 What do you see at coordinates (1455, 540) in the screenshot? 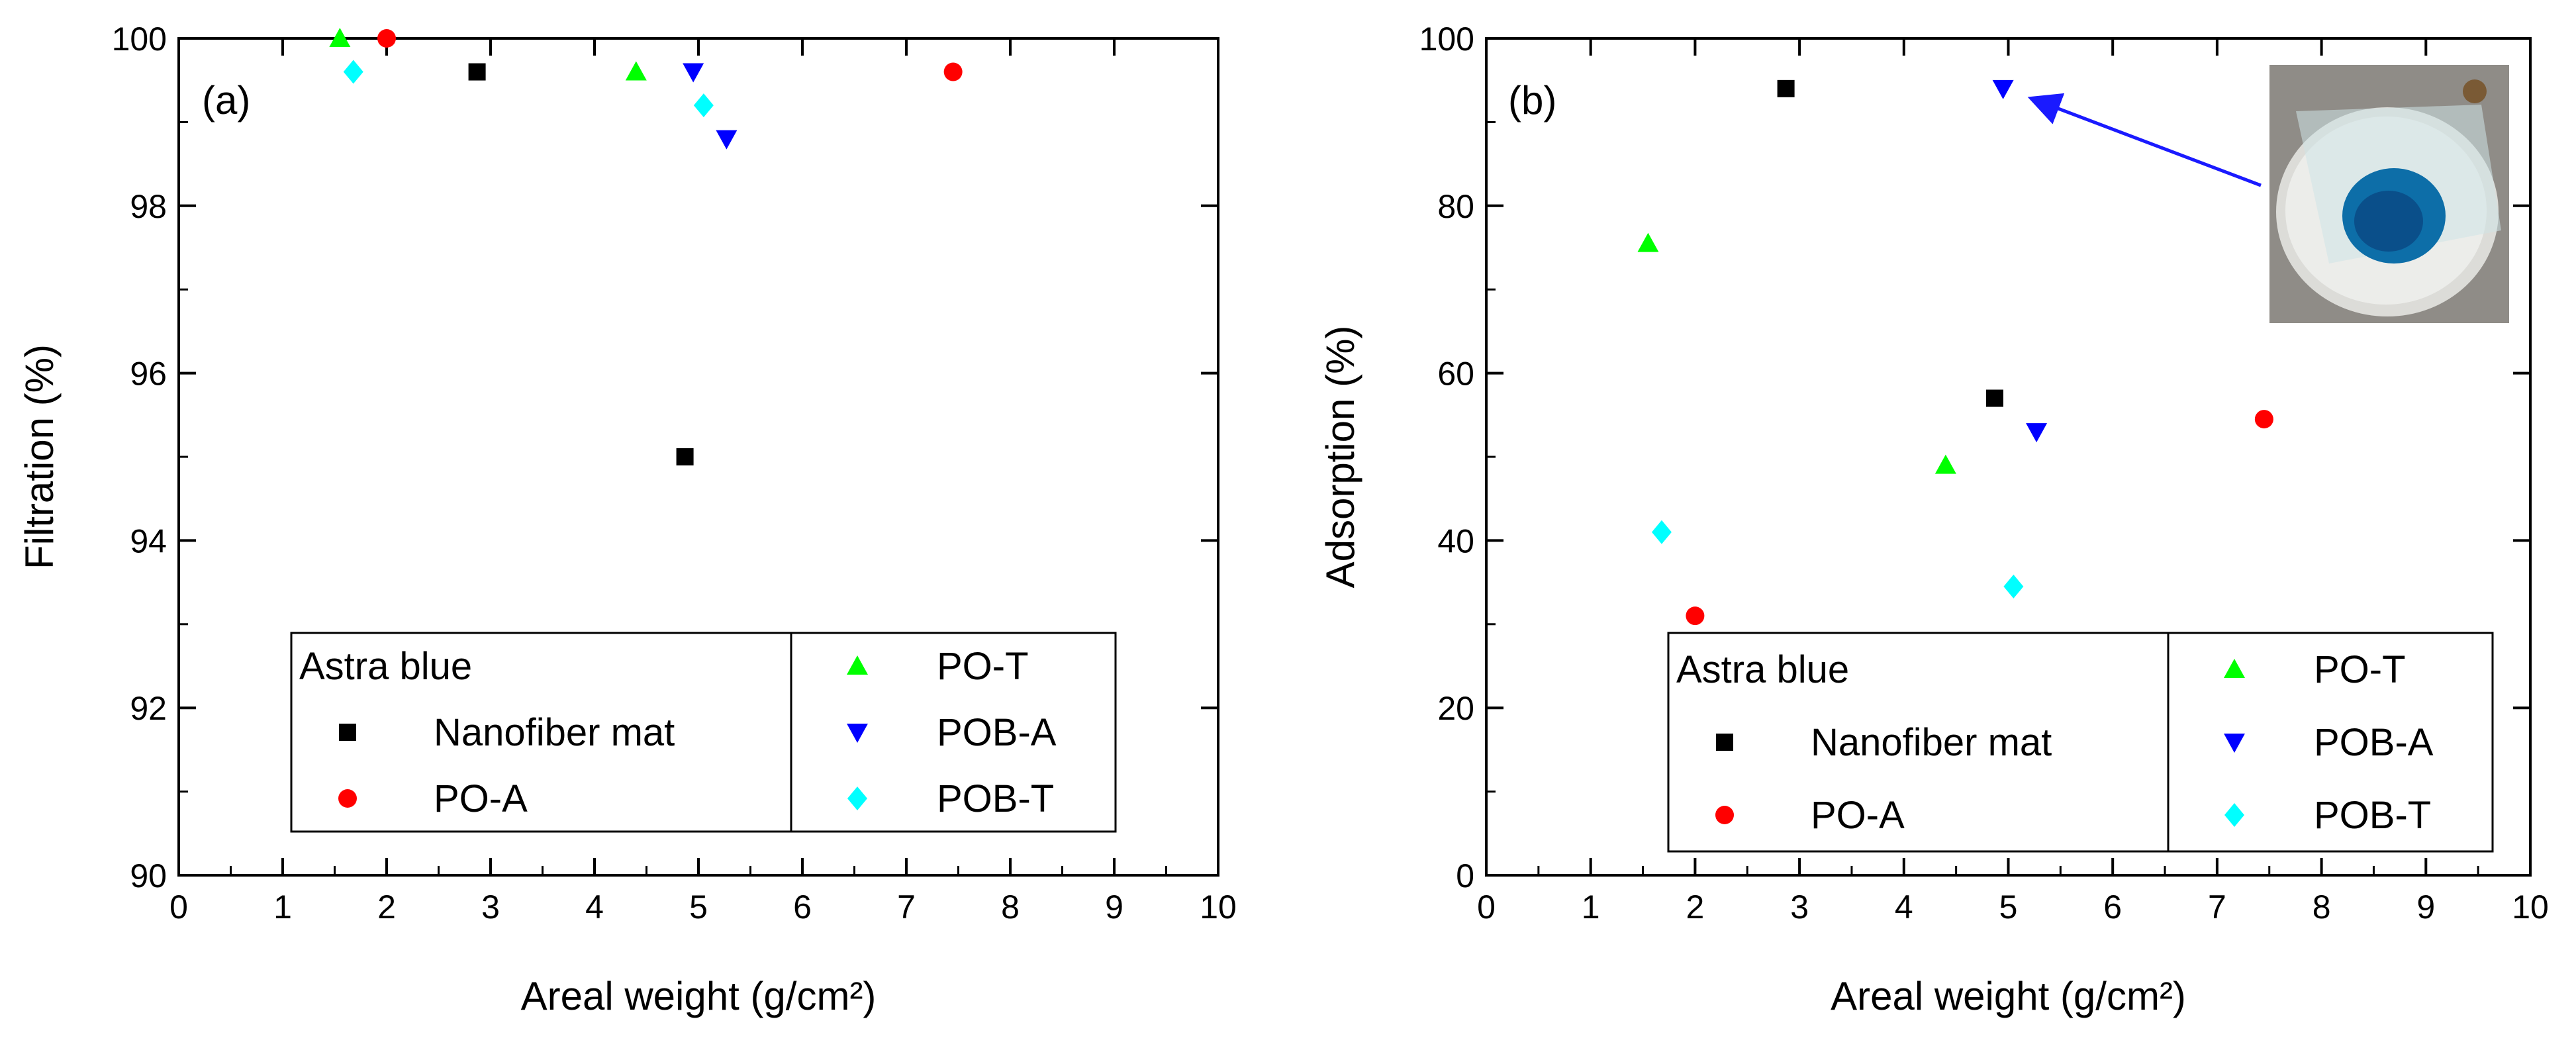
I see `y-tick-label: 40` at bounding box center [1455, 540].